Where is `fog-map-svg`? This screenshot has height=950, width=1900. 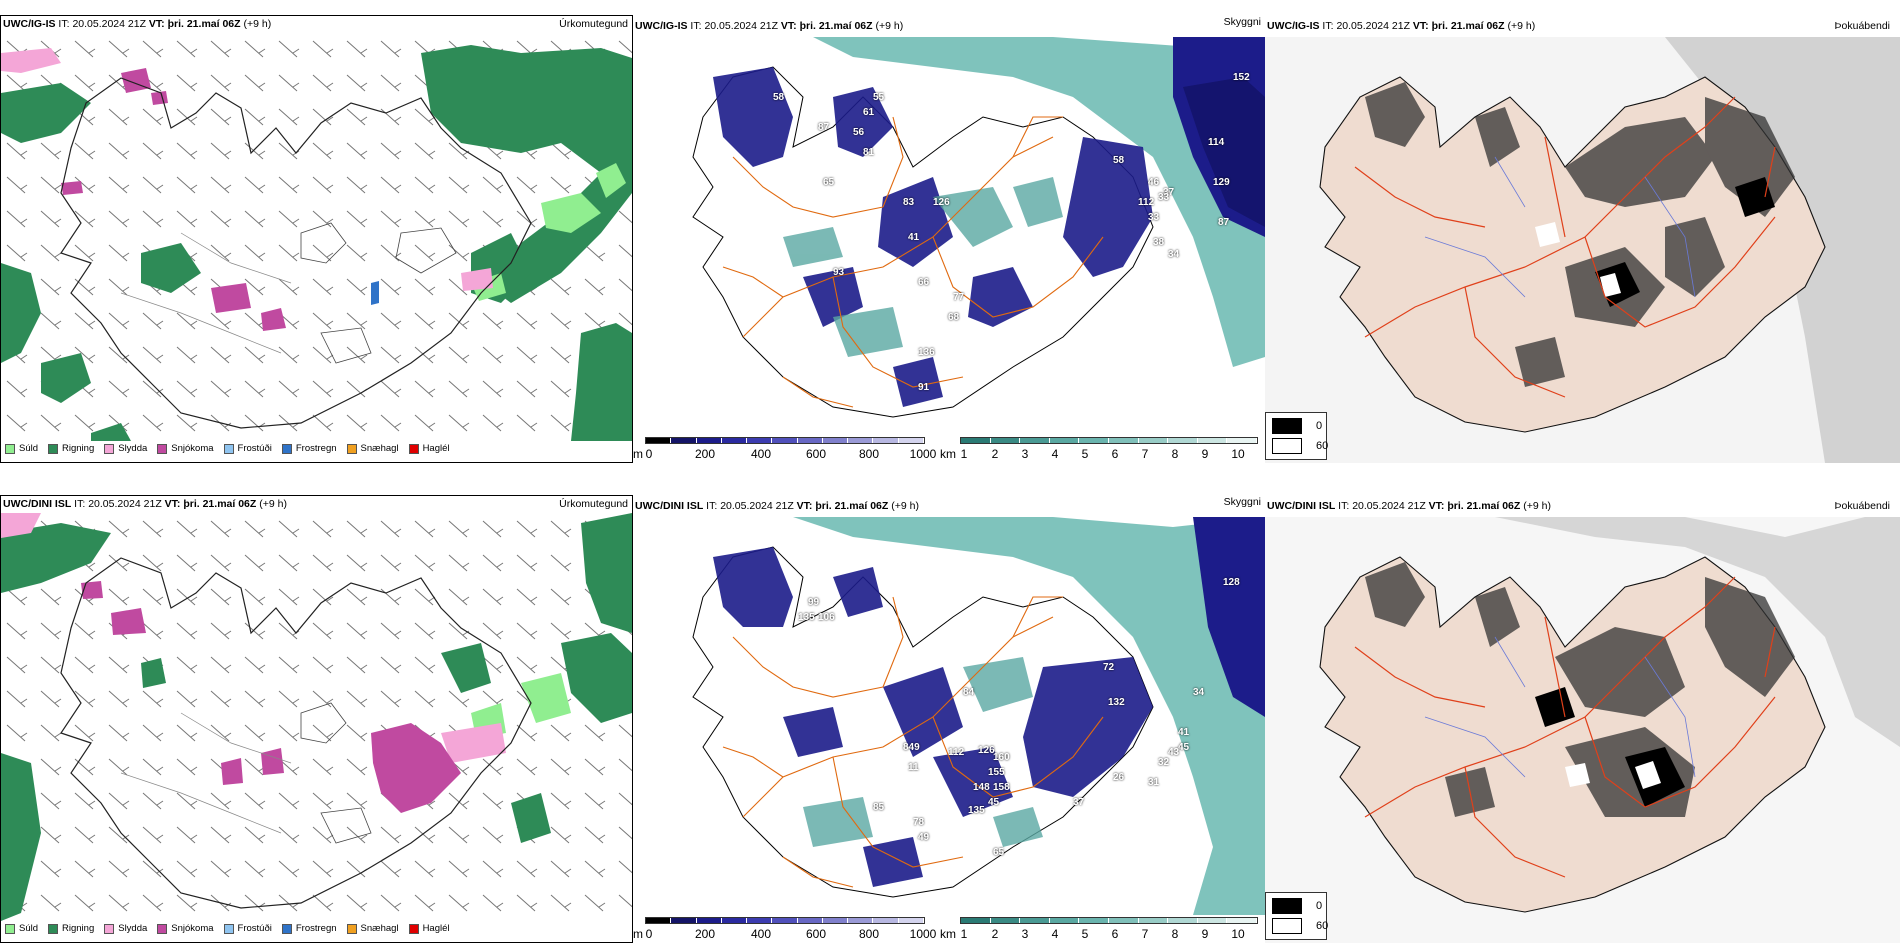
fog-map-svg is located at coordinates (1582, 250).